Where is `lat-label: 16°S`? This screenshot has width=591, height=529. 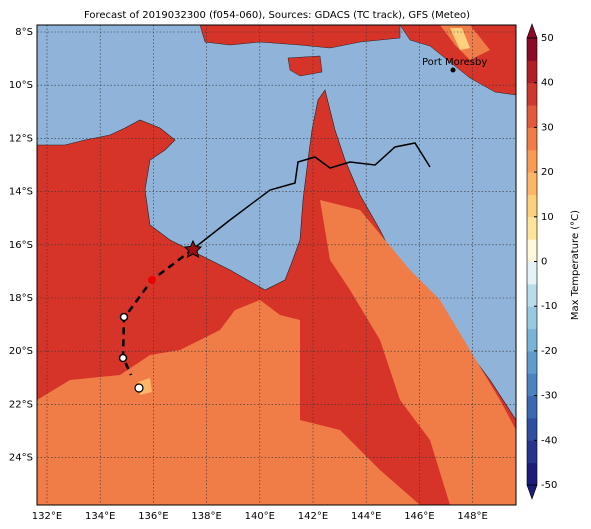
lat-label: 16°S is located at coordinates (21, 245).